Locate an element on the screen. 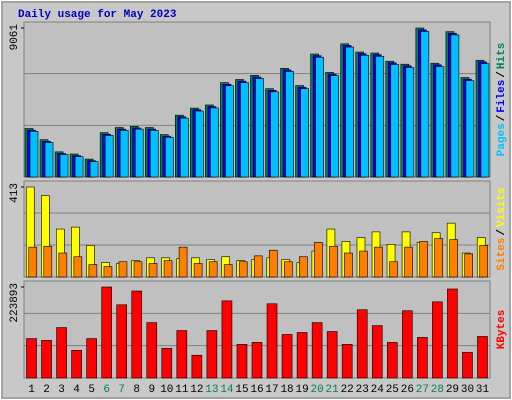 This screenshot has height=400, width=512. x-tick-label: 15 is located at coordinates (241, 390).